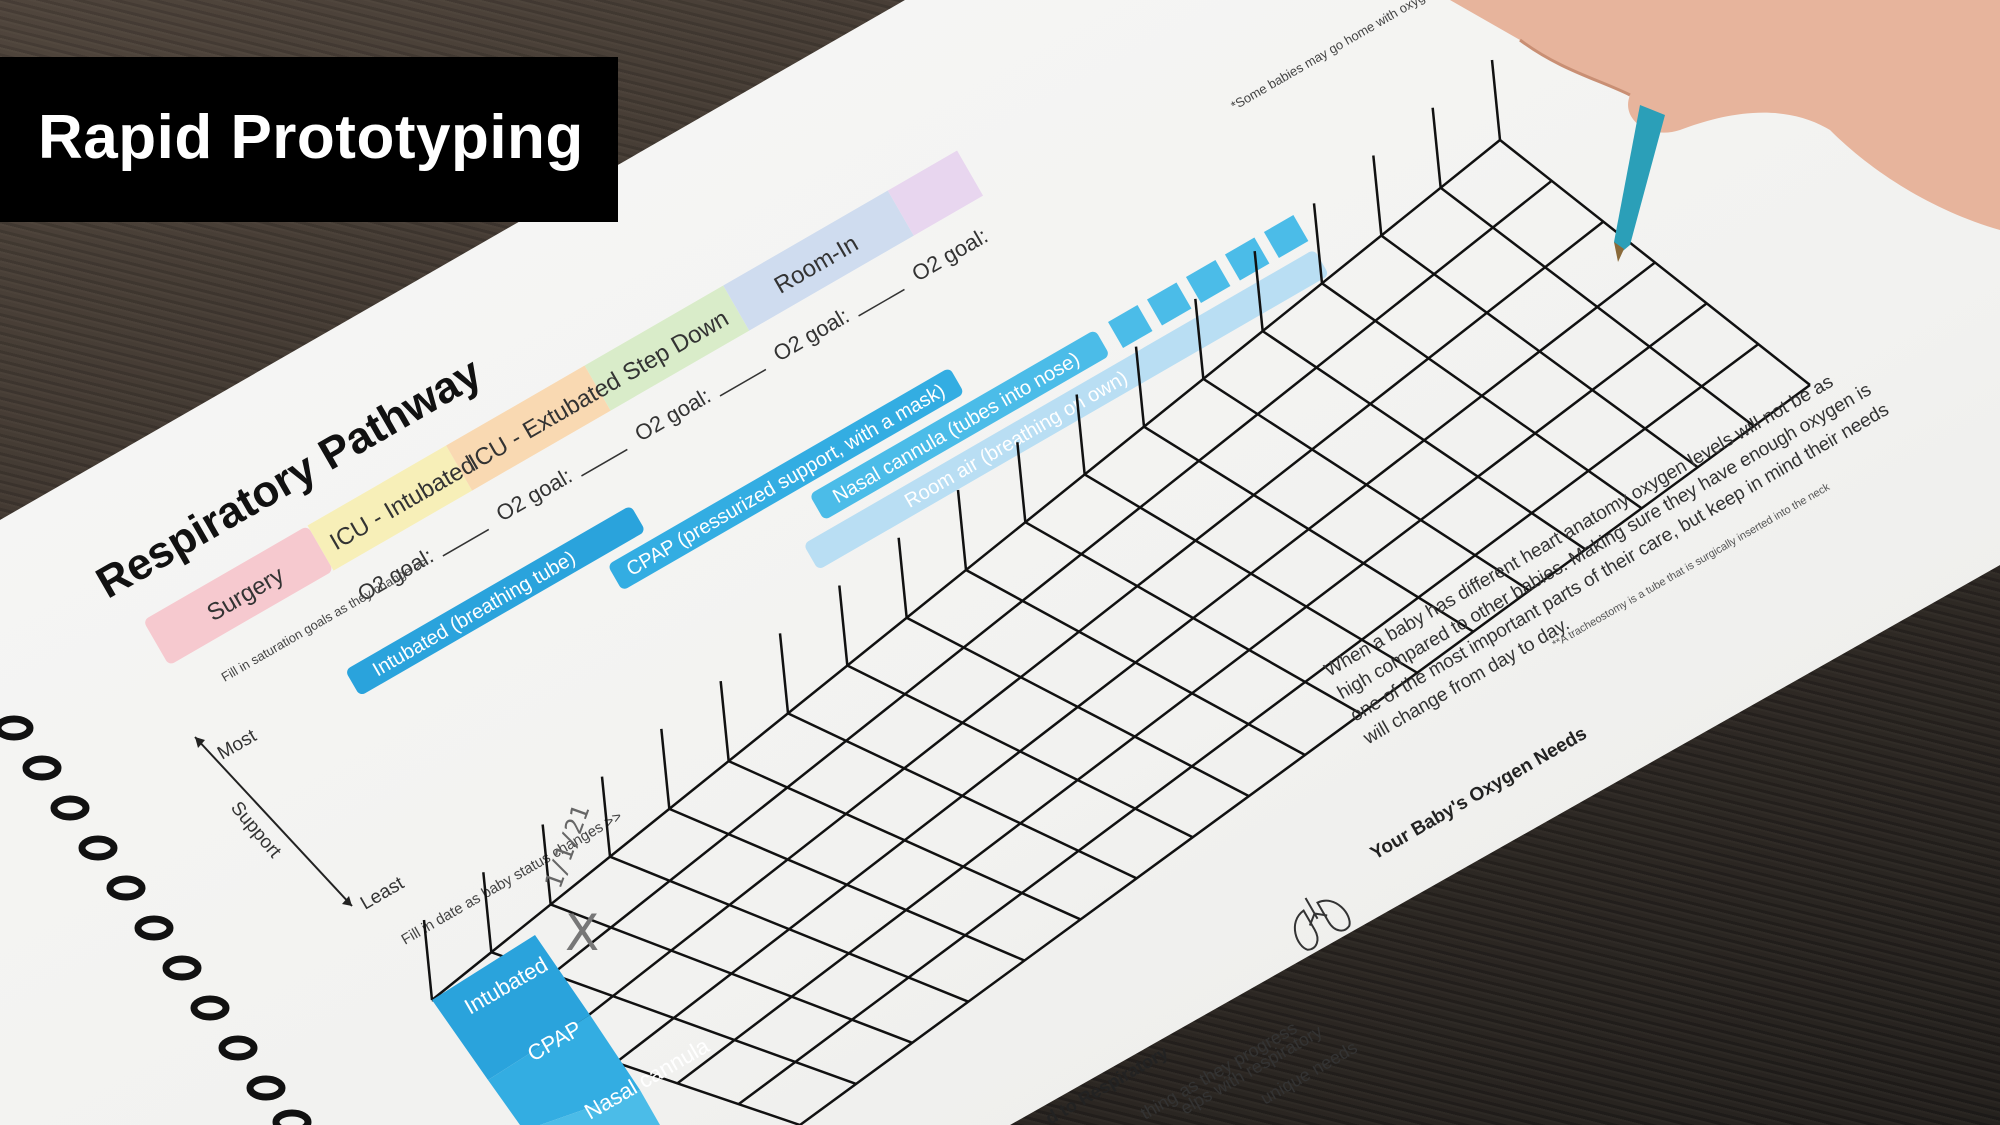  Describe the element at coordinates (1639, 180) in the screenshot. I see `pen-icon` at that location.